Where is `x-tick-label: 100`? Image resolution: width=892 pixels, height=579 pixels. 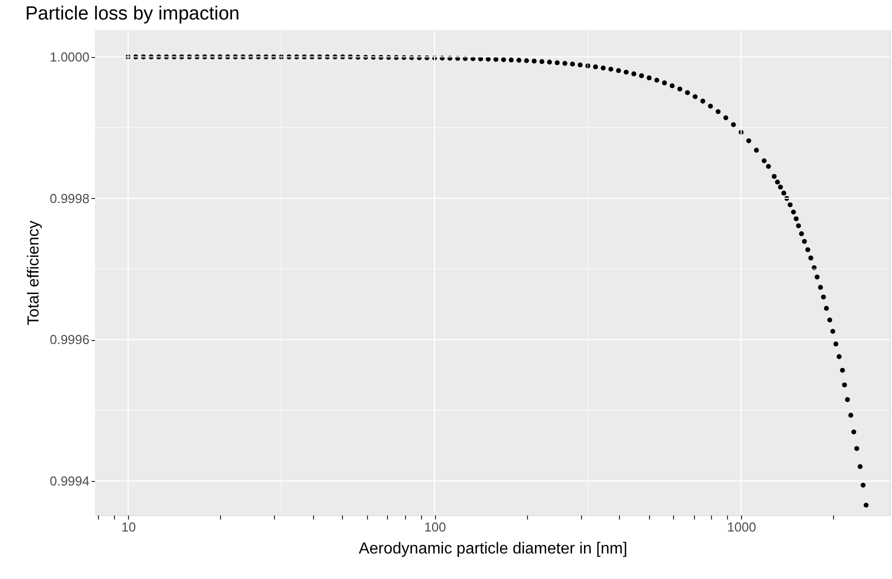
x-tick-label: 100 is located at coordinates (435, 527).